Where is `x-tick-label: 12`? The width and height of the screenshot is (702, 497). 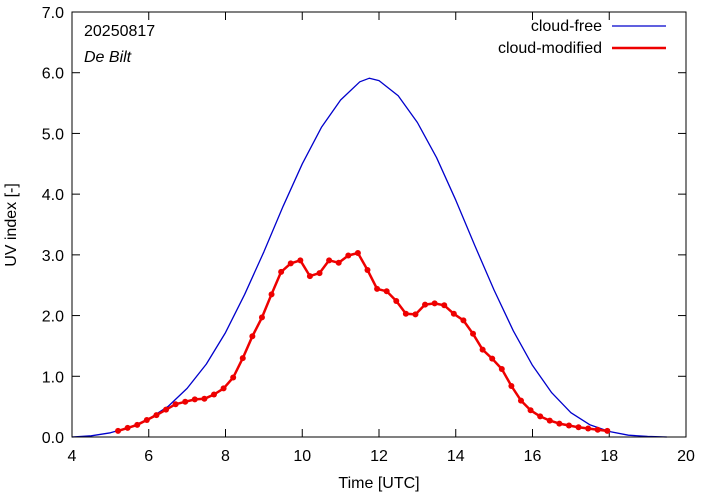 x-tick-label: 12 is located at coordinates (379, 456).